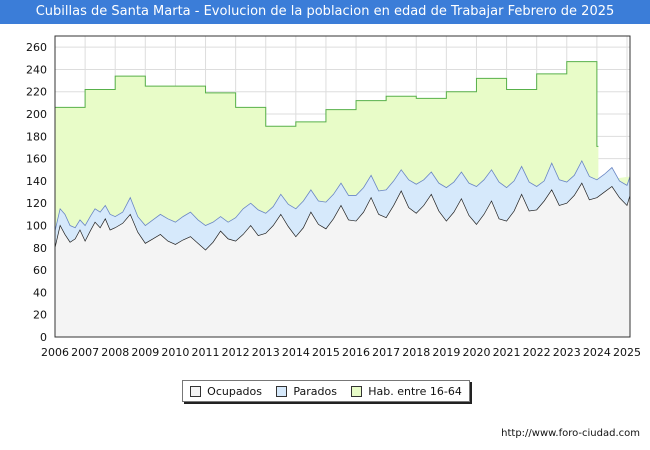 This screenshot has height=450, width=650. What do you see at coordinates (40, 248) in the screenshot?
I see `y-tick-label: 80` at bounding box center [40, 248].